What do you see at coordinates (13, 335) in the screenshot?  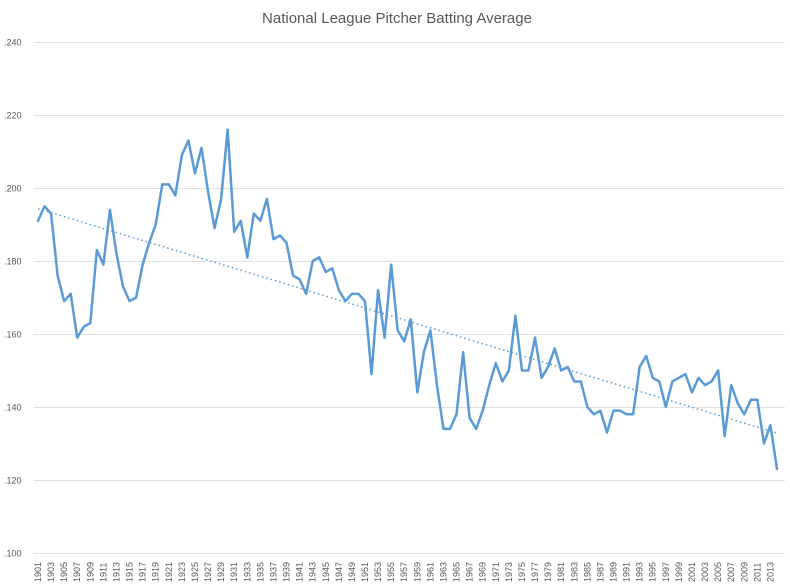 I see `y-tick-label: .160` at bounding box center [13, 335].